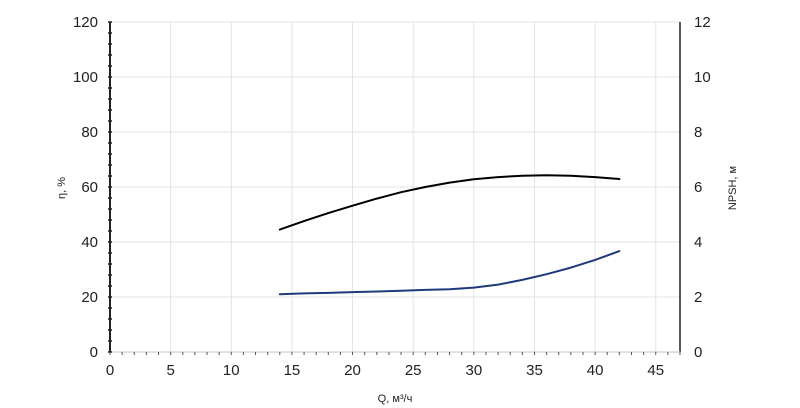 The image size is (800, 408). Describe the element at coordinates (698, 242) in the screenshot. I see `right-tick-label: 4` at that location.